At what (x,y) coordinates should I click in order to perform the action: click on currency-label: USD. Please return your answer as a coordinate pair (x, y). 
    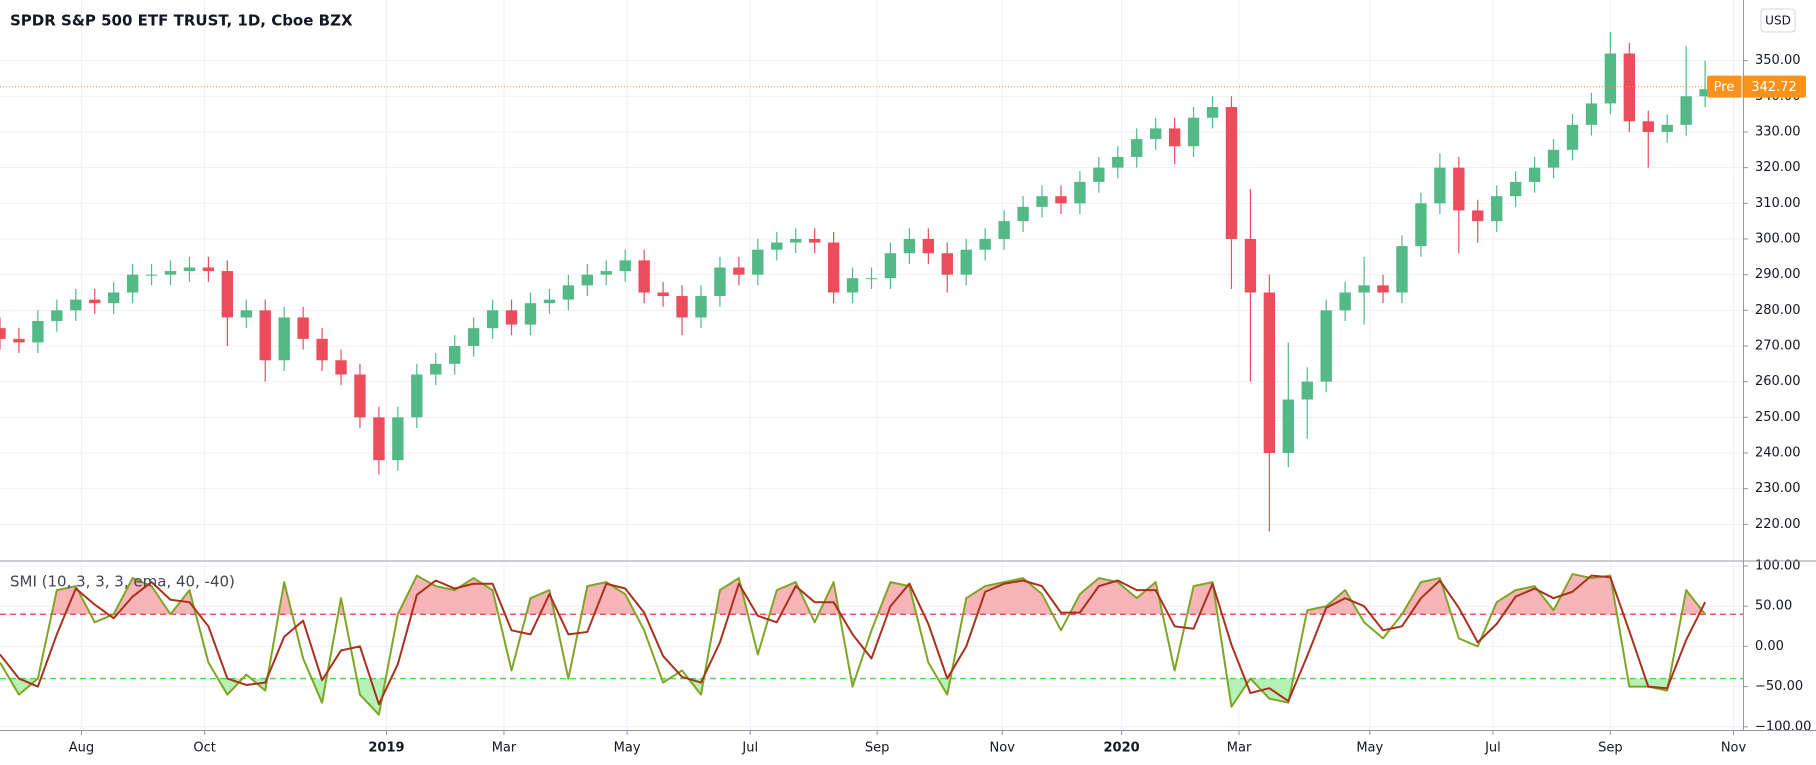
    Looking at the image, I should click on (1778, 21).